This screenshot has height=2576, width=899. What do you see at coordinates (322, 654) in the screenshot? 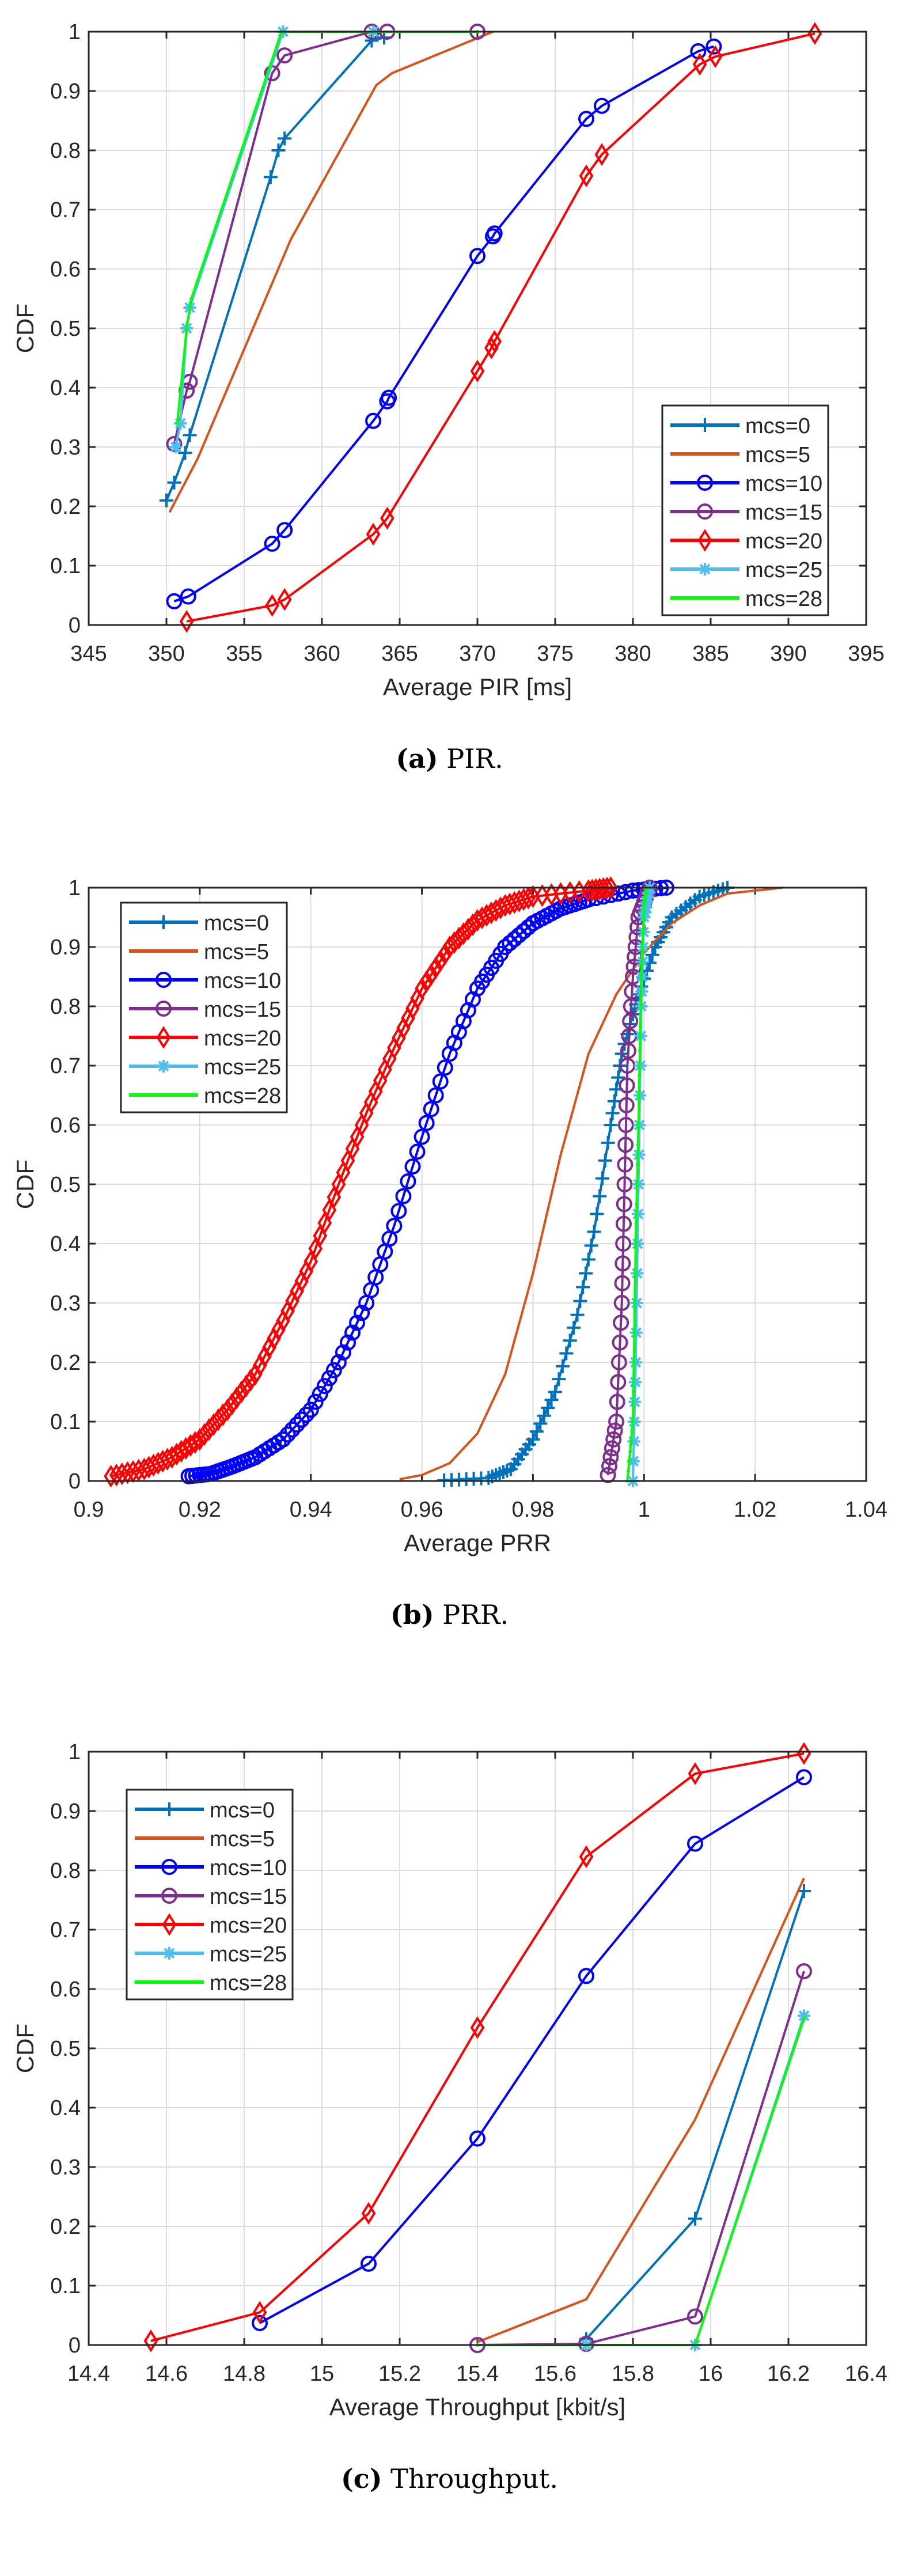
I see `x-tick-label: 360` at bounding box center [322, 654].